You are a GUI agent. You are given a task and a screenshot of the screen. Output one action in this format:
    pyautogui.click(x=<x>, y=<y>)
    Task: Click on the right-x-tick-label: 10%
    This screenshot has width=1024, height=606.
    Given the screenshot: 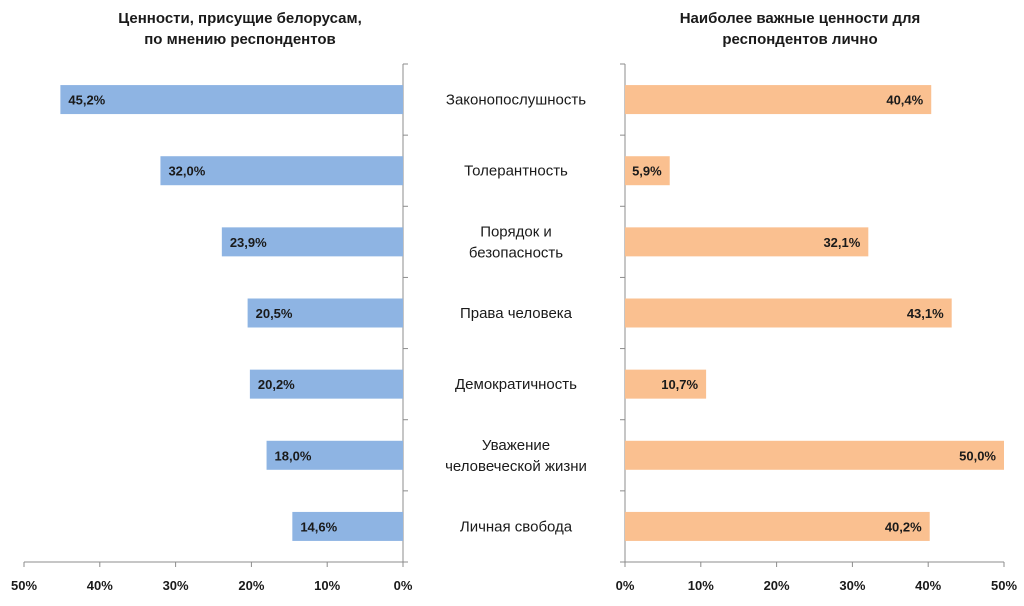 What is the action you would take?
    pyautogui.click(x=701, y=585)
    